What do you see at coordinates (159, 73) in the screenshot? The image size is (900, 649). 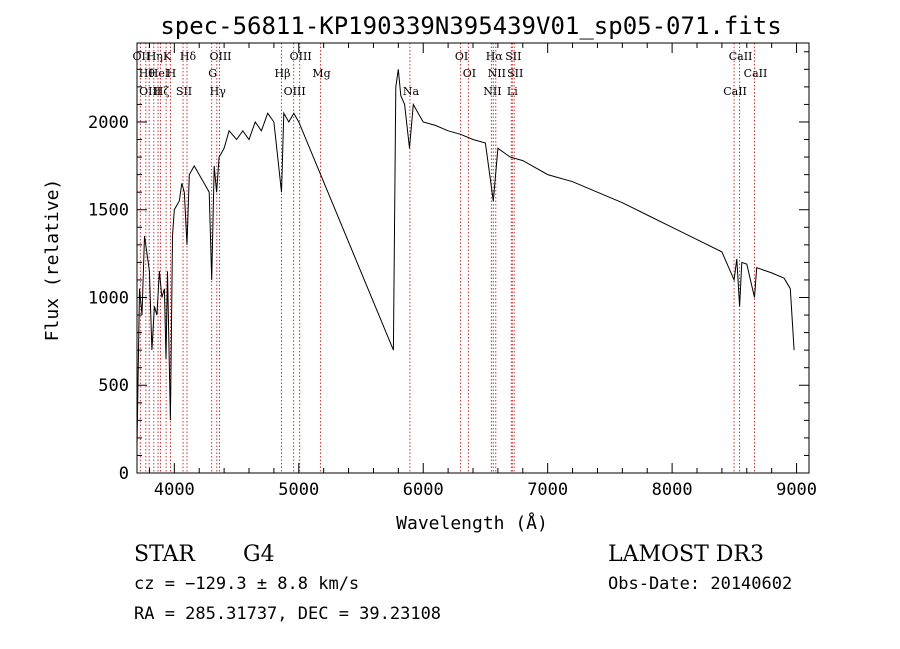 I see `marker-label: HeI` at bounding box center [159, 73].